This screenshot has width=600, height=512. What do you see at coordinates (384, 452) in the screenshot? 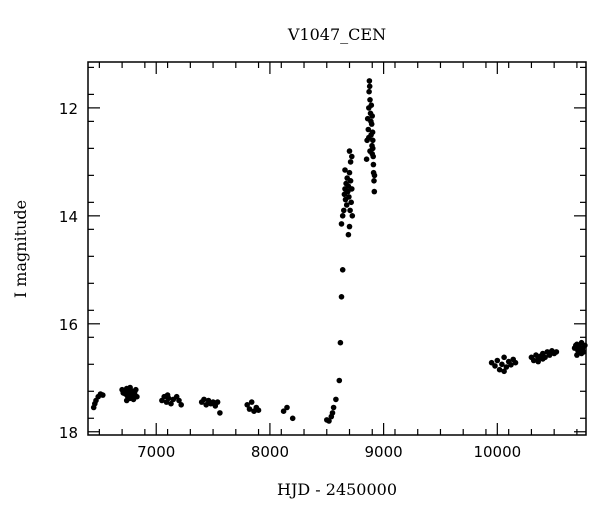
I see `x-tick-label: 9000` at bounding box center [384, 452].